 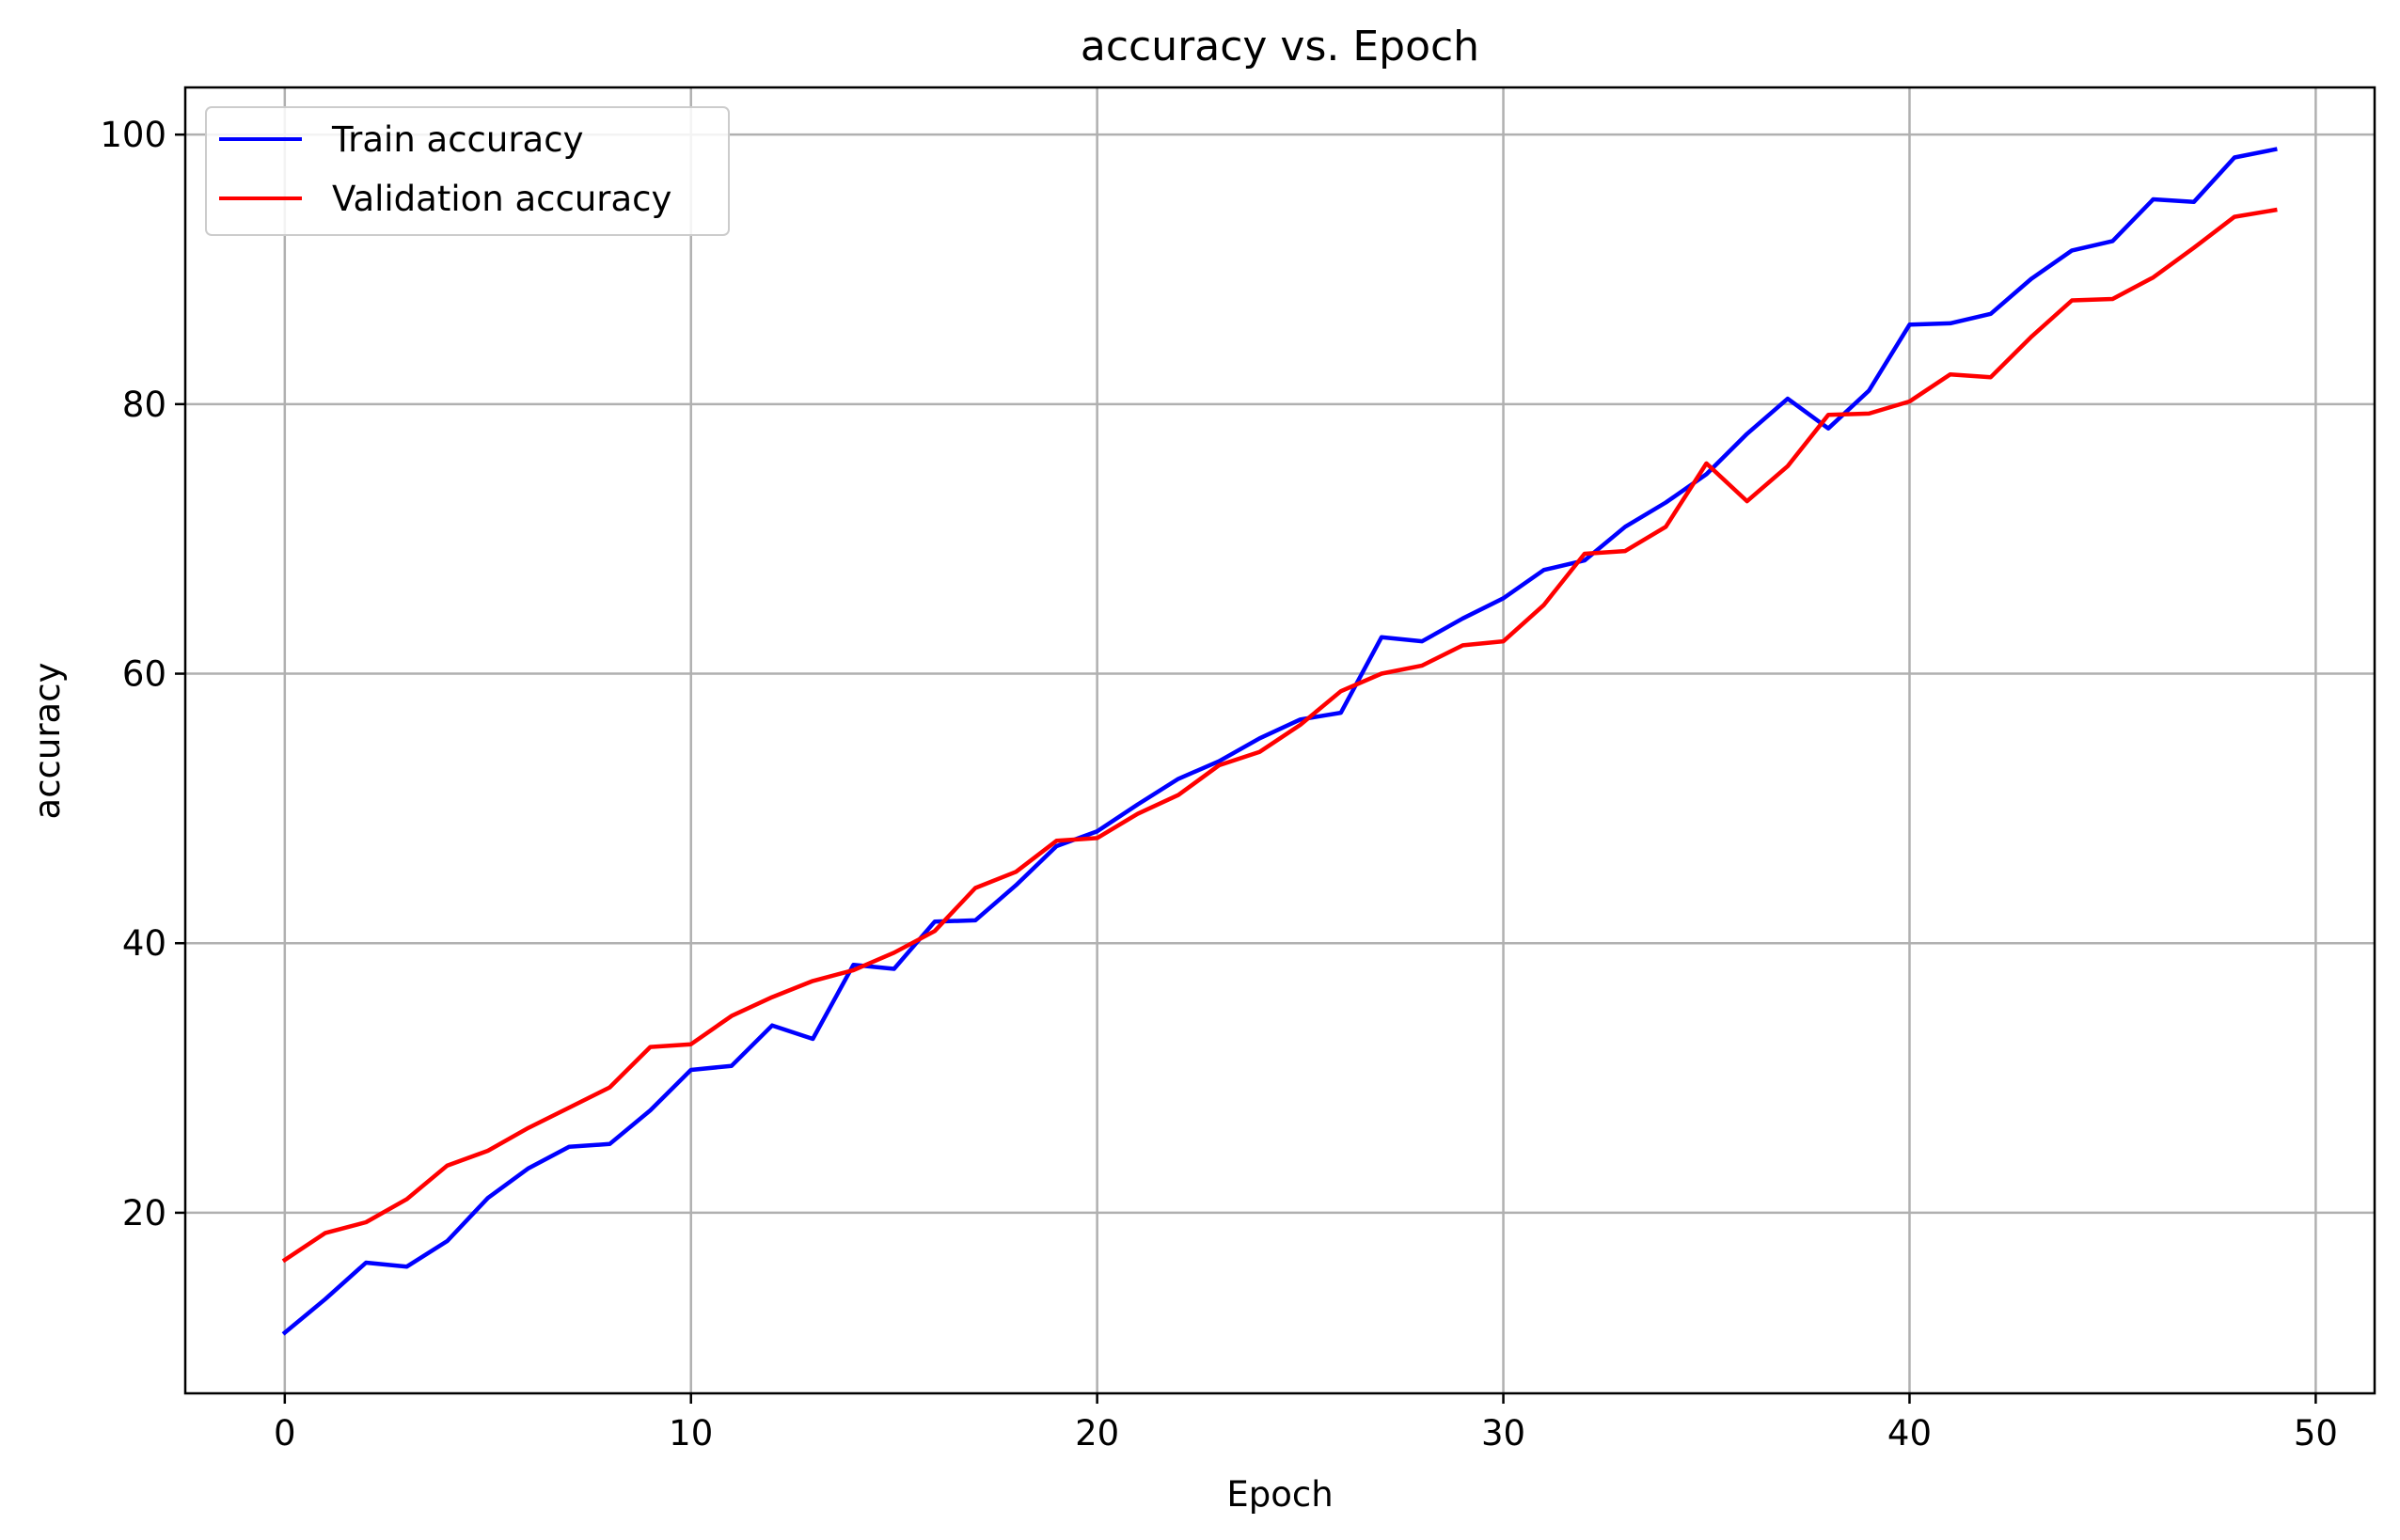 What do you see at coordinates (501, 199) in the screenshot?
I see `legend-label-validation: Validation accuracy` at bounding box center [501, 199].